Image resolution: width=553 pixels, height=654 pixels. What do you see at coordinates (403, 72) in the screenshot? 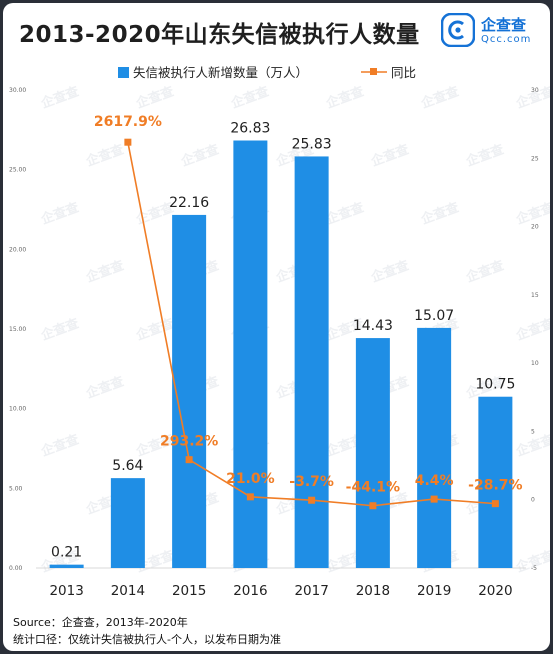
I see `legend-line-label: 同比` at bounding box center [403, 72].